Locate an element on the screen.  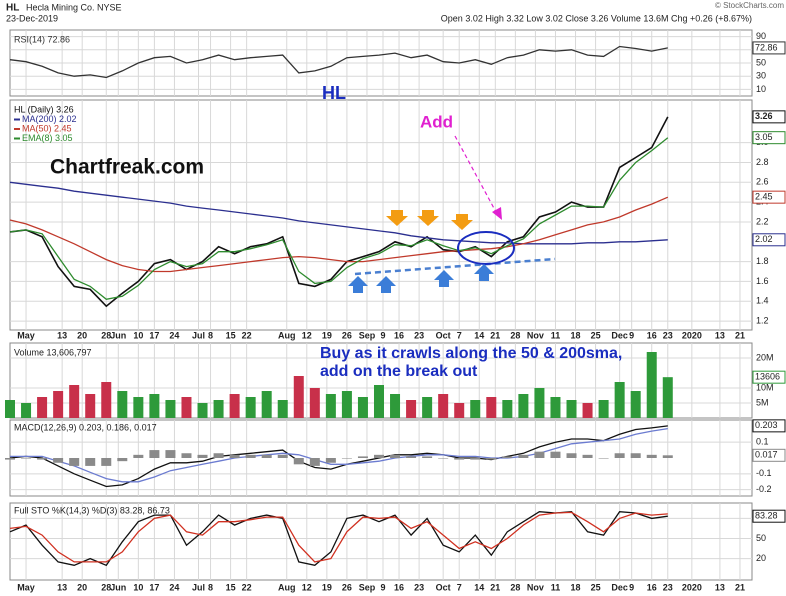
y-tick-label: 20M is located at coordinates (765, 357).